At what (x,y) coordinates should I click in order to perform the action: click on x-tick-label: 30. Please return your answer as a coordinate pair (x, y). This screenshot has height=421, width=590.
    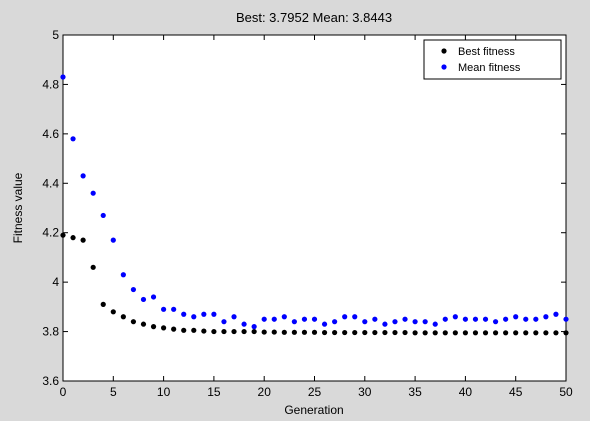
    Looking at the image, I should click on (365, 392).